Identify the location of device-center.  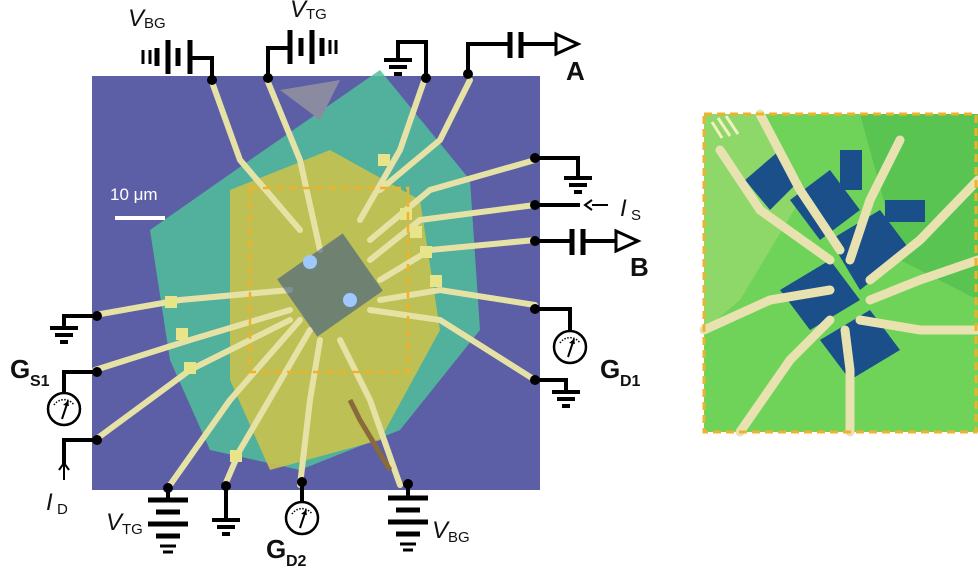
(330, 285).